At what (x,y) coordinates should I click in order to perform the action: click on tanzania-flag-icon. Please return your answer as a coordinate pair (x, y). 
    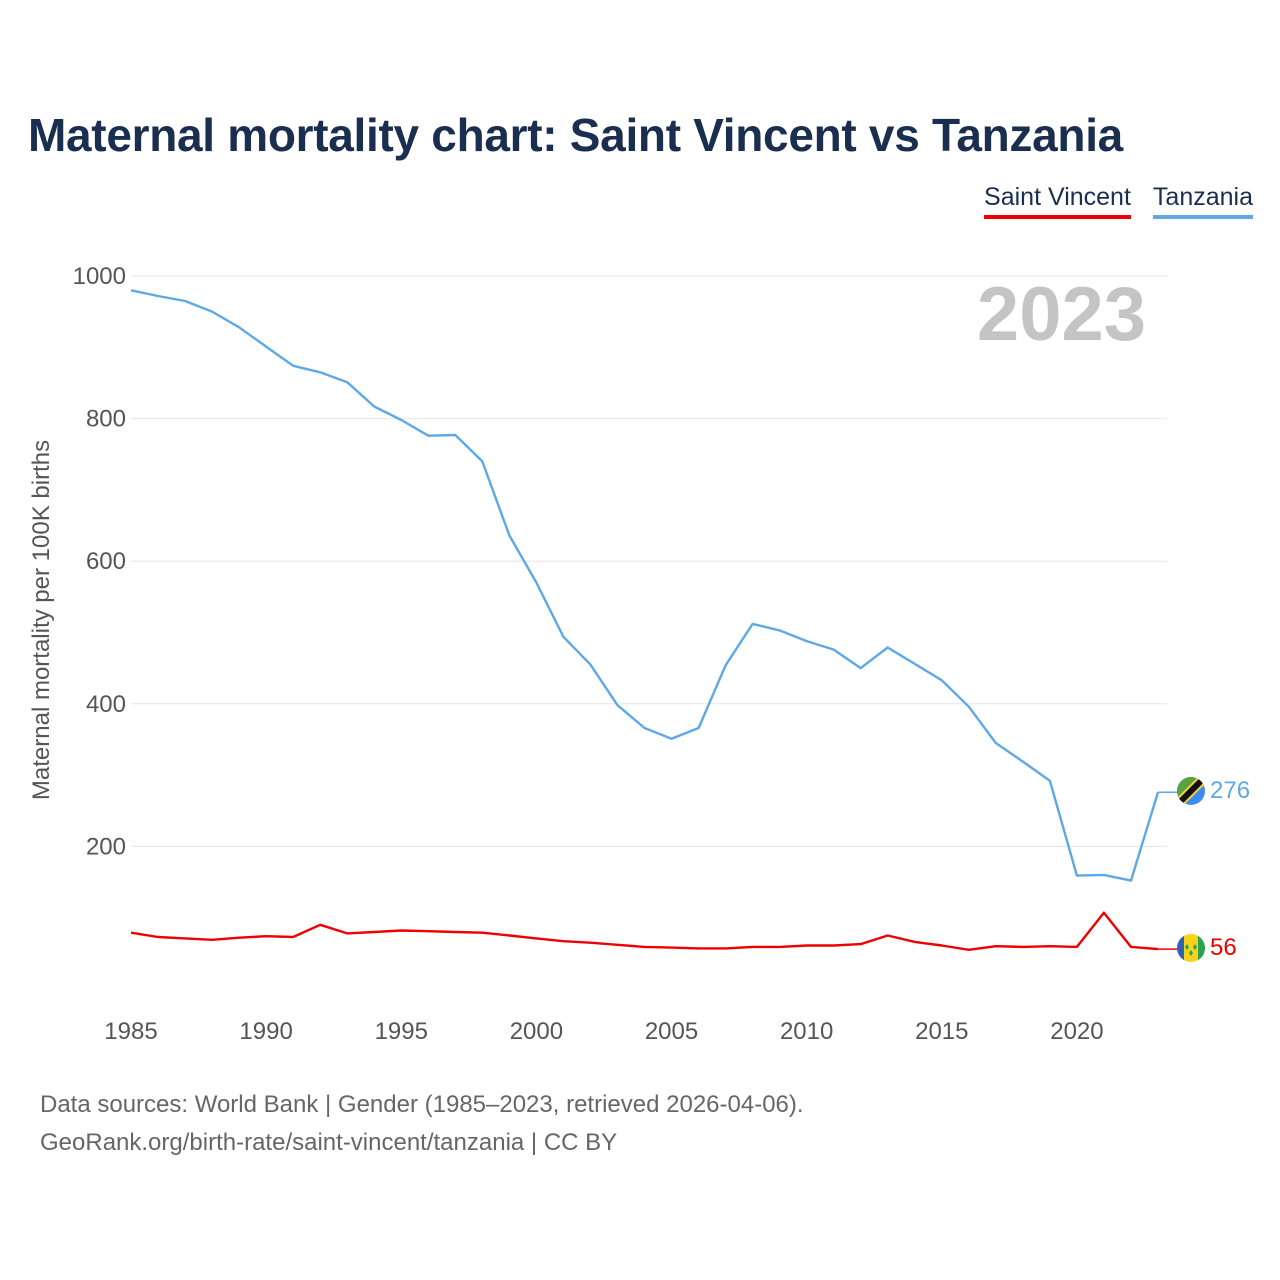
    Looking at the image, I should click on (1191, 791).